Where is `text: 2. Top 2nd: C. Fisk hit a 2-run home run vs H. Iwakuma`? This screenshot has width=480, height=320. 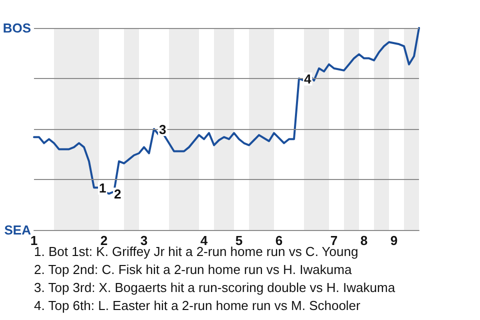 text: 2. Top 2nd: C. Fisk hit a 2-run home run vs H. Iwakuma is located at coordinates (193, 269).